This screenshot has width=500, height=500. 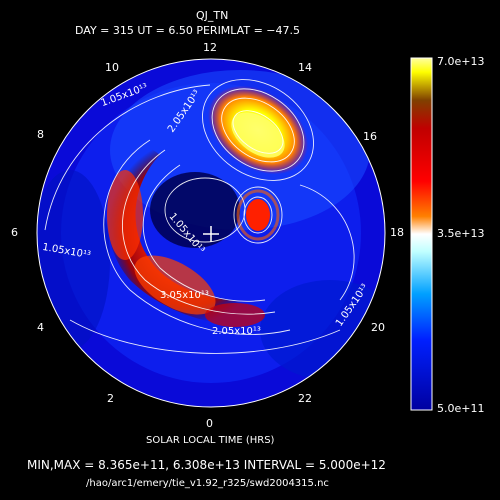 I want to click on contour-label: 3.05x10¹³, so click(x=184, y=295).